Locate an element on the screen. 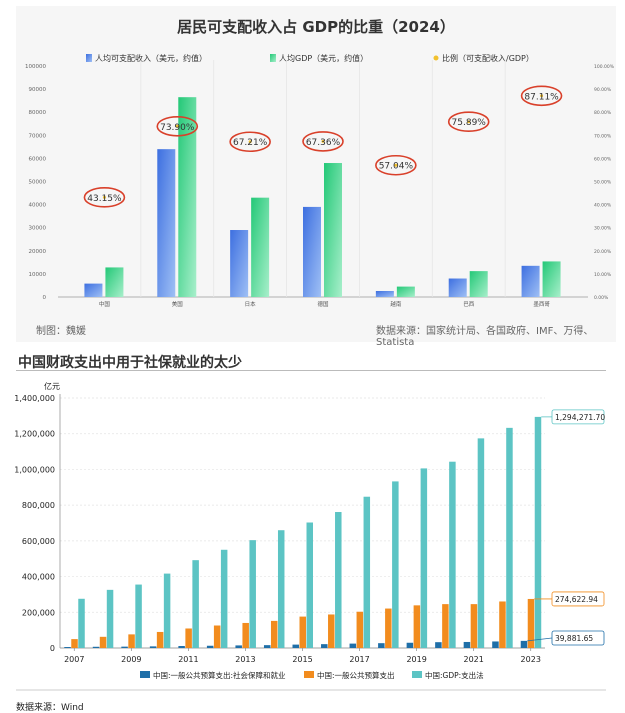 This screenshot has height=713, width=625. x-tick-label: 2015 is located at coordinates (302, 659).